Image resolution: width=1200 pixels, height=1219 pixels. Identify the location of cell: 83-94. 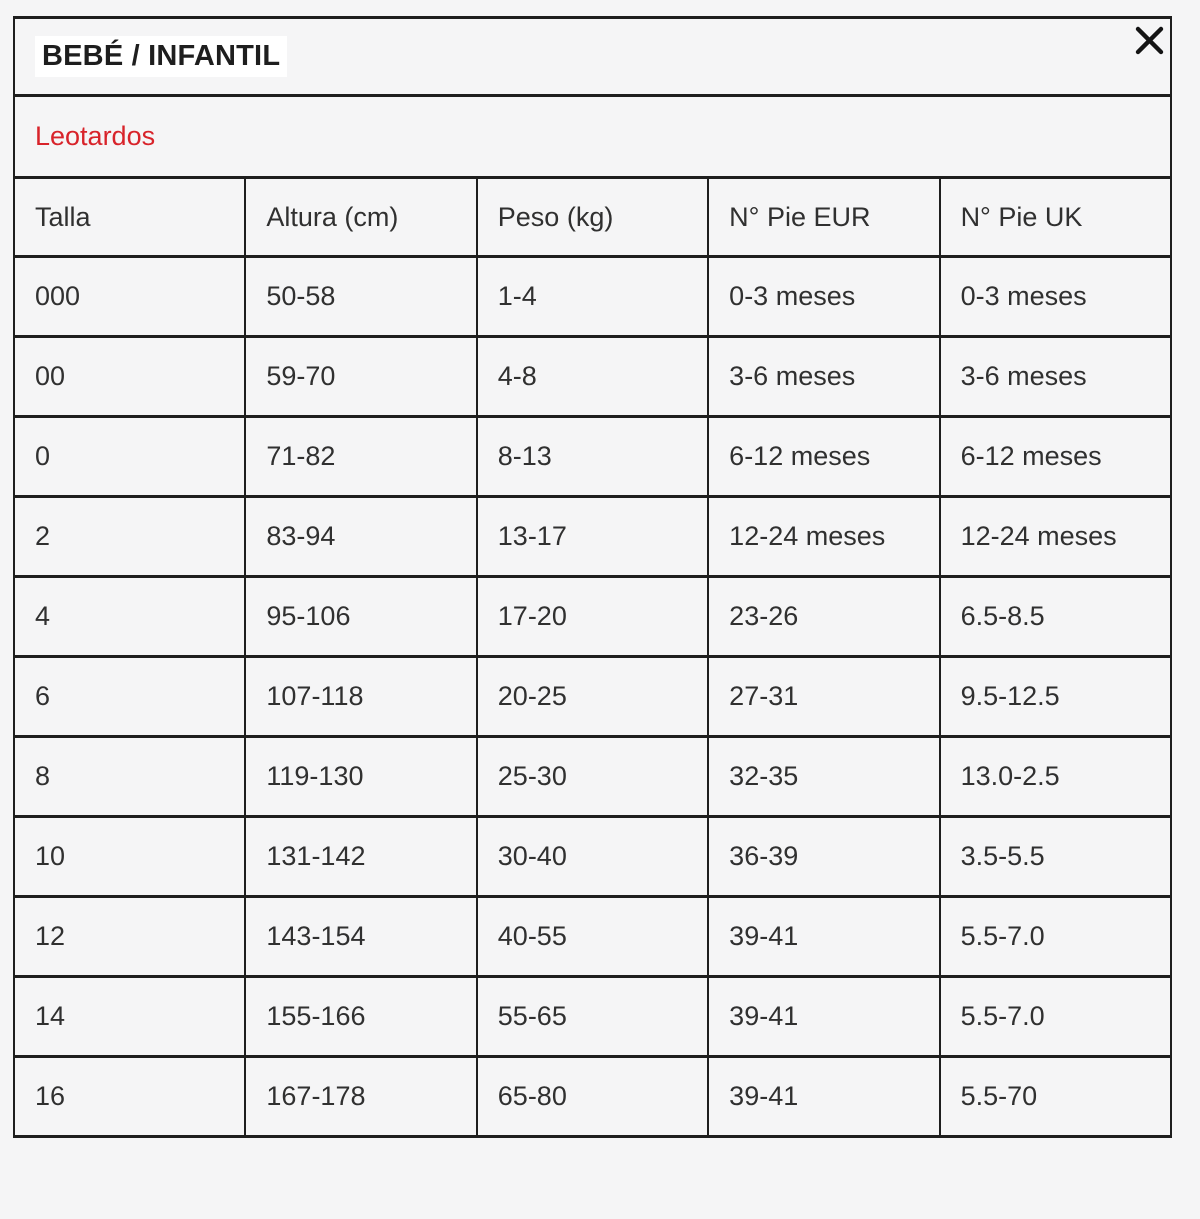
(361, 536).